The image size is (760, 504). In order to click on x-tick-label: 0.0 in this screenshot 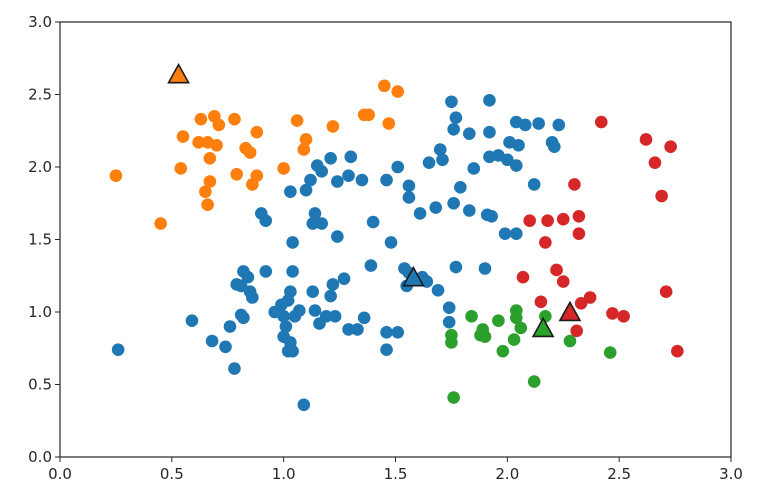, I will do `click(60, 474)`.